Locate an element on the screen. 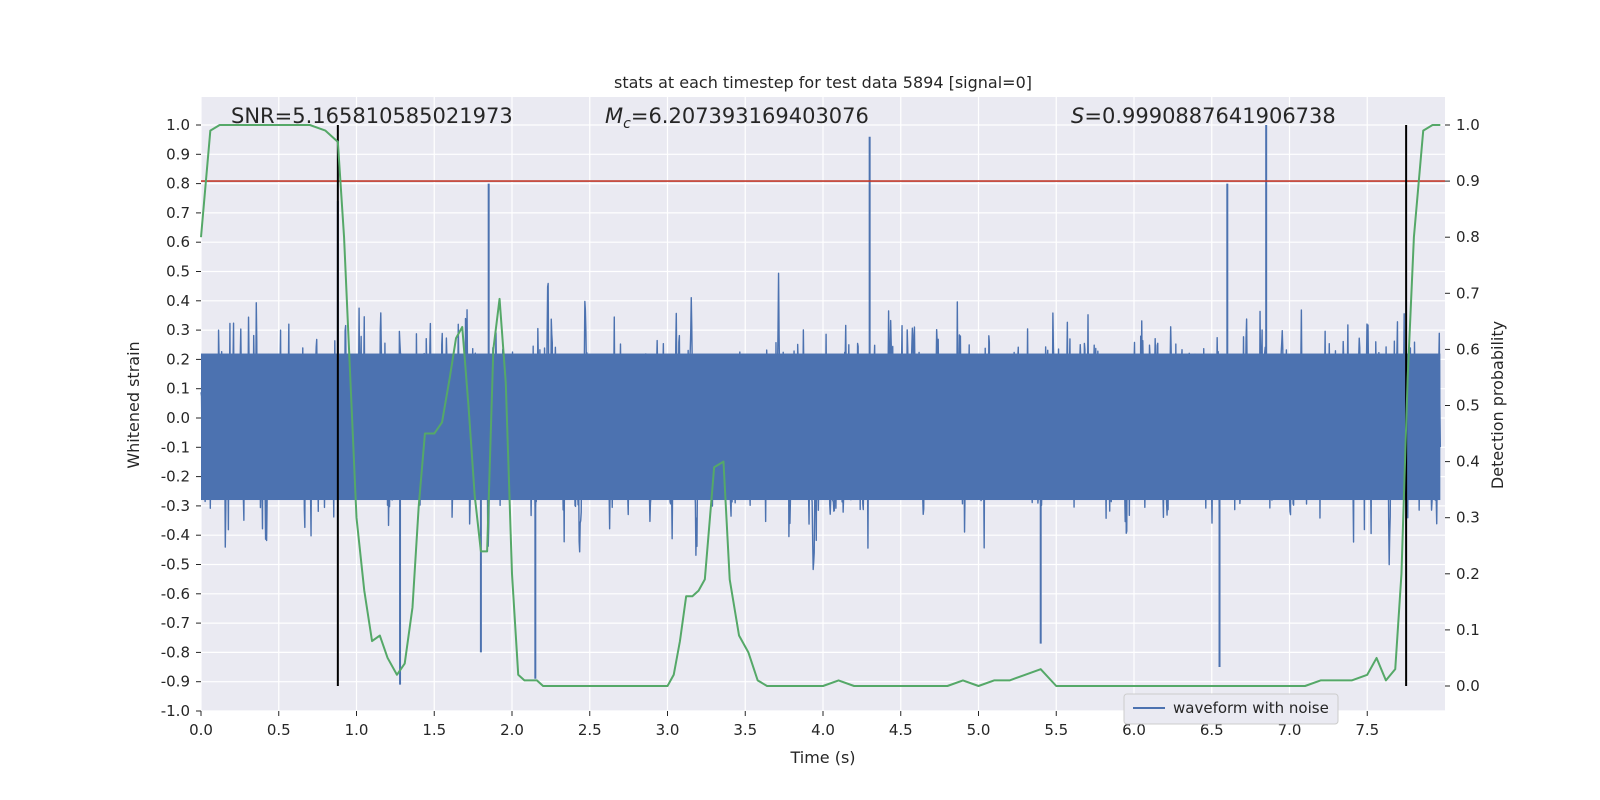 The width and height of the screenshot is (1600, 800). x-tick-label: 6.5 is located at coordinates (1212, 730).